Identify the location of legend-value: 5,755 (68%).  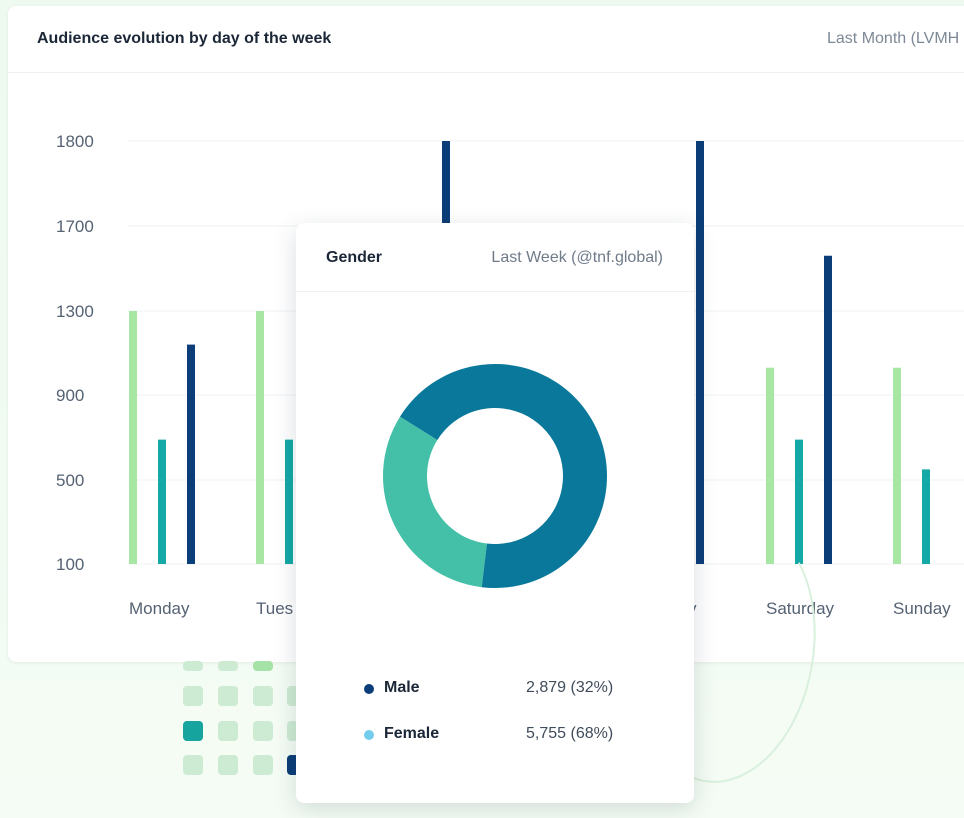
(570, 733).